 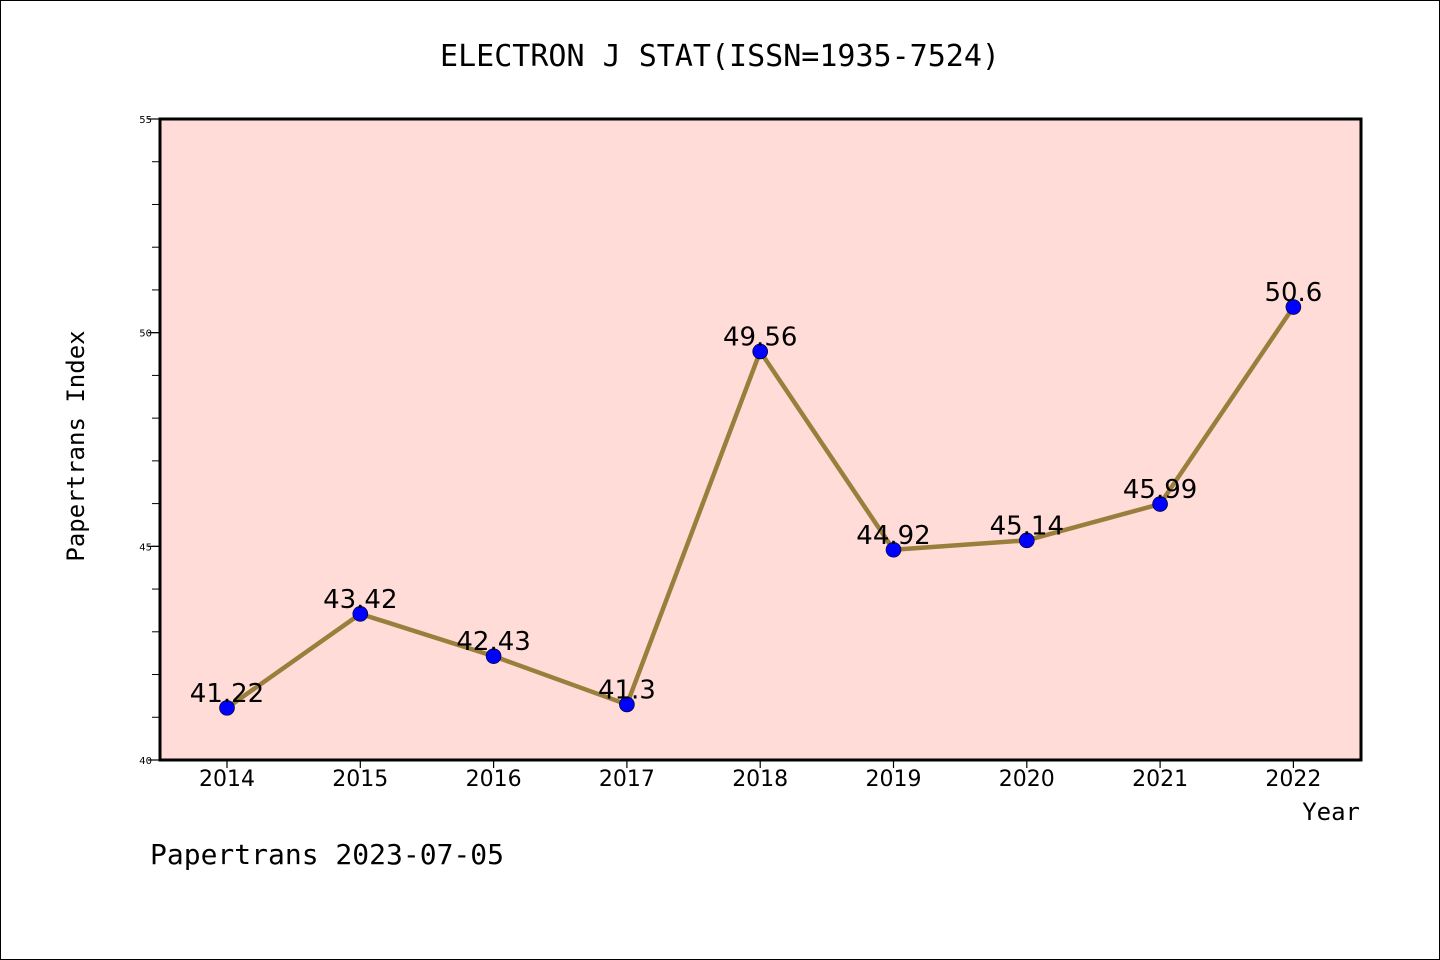 I want to click on x-tick-label: 2014, so click(x=227, y=779).